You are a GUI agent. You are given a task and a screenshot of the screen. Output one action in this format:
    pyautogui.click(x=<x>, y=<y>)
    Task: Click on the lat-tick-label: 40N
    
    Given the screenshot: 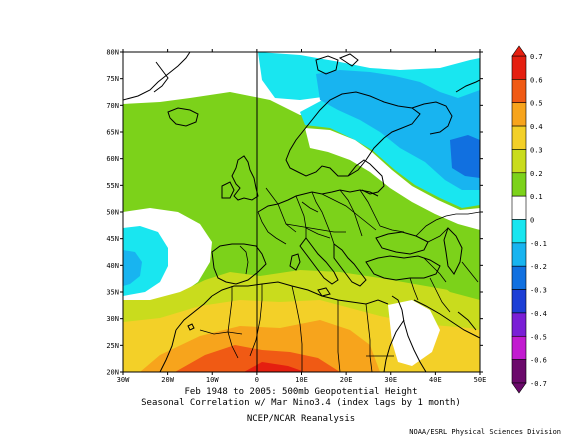 What is the action you would take?
    pyautogui.click(x=112, y=266)
    